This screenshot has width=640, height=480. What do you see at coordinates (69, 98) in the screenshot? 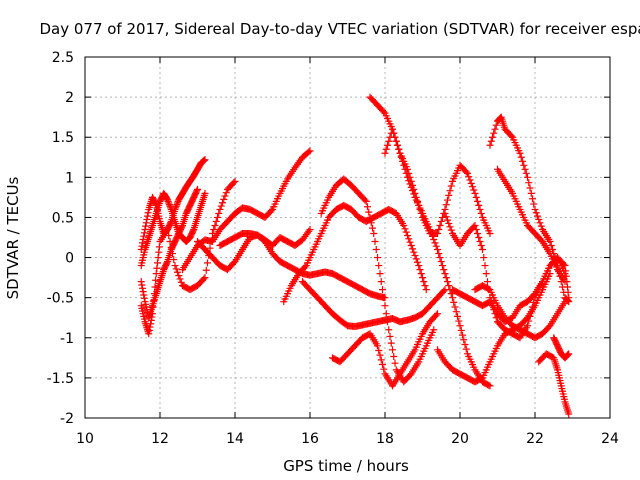
I see `y-tick-label: 2` at bounding box center [69, 98].